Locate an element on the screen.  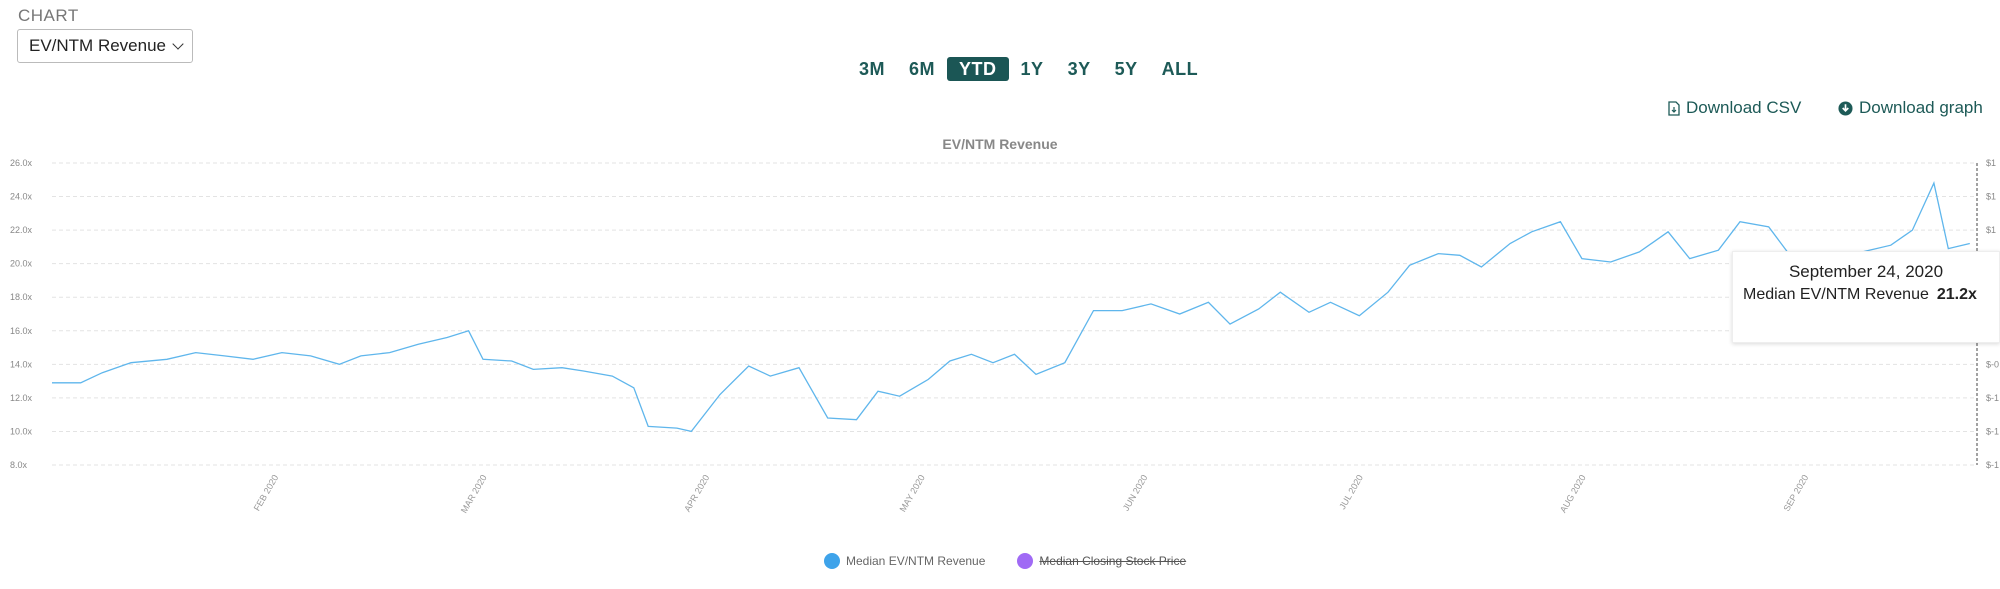
range-button-1y: 1Y is located at coordinates (1032, 69).